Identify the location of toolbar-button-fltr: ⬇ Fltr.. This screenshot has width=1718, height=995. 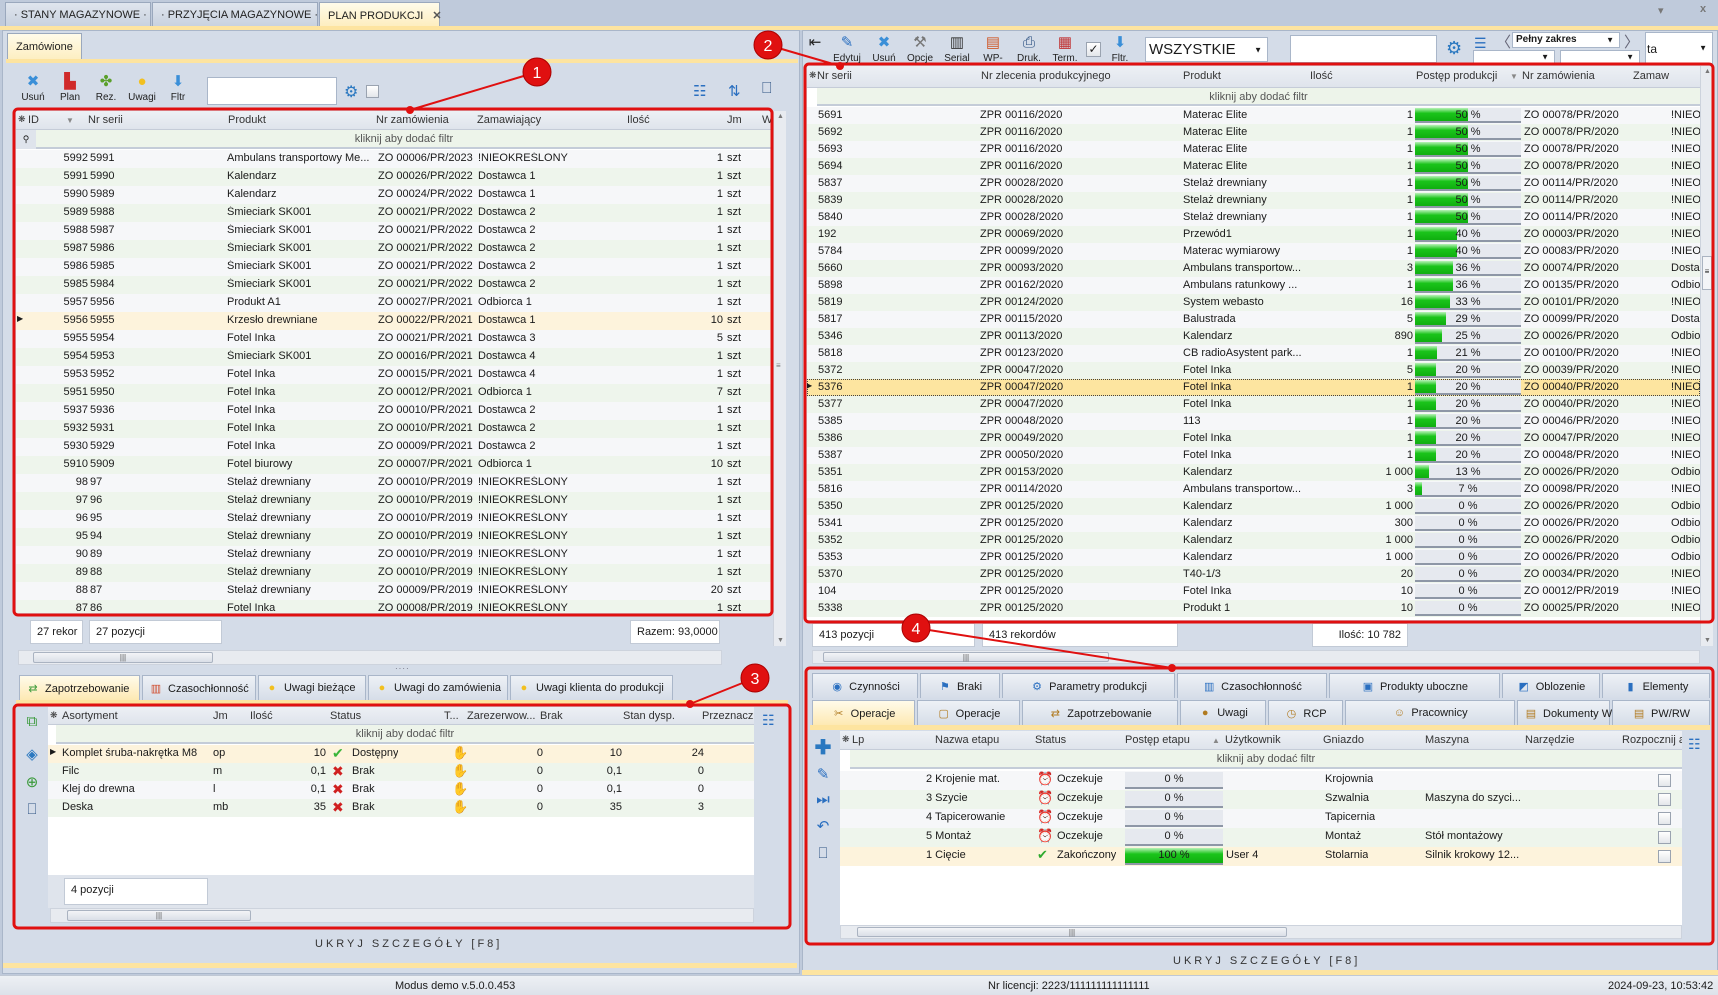
(1120, 48).